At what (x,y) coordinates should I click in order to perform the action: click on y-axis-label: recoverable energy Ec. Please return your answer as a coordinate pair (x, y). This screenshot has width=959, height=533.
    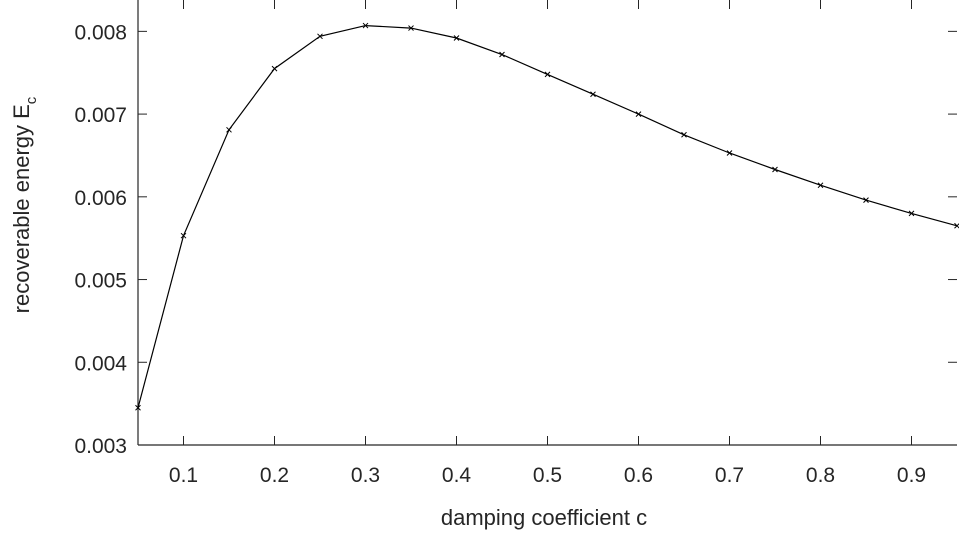
    Looking at the image, I should click on (24, 204).